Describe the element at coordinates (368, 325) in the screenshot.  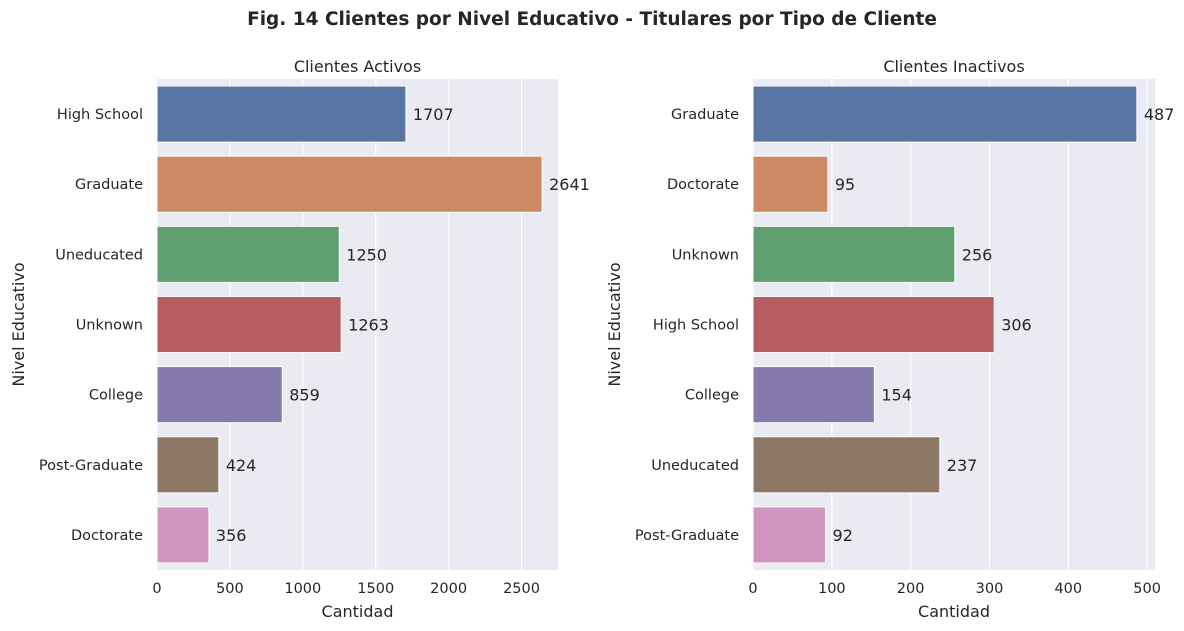
I see `bar-value-label: 1263` at that location.